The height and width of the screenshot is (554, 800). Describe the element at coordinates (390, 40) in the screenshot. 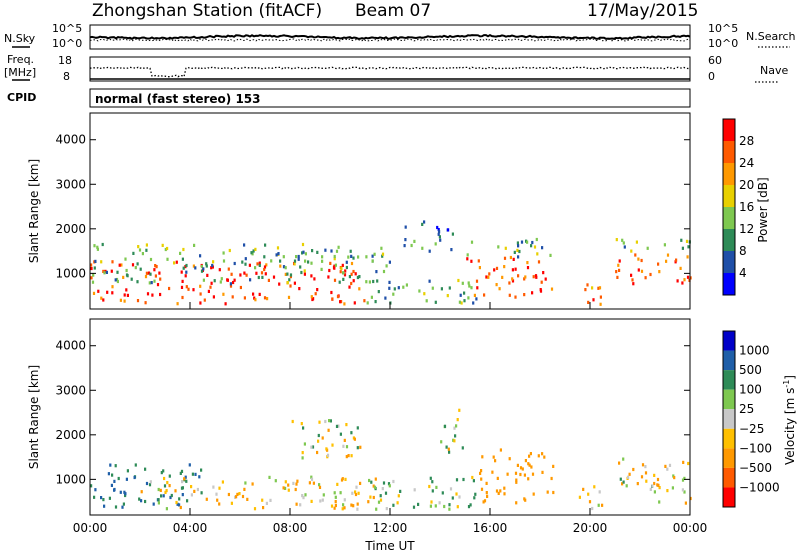

I see `nsearch-series` at that location.